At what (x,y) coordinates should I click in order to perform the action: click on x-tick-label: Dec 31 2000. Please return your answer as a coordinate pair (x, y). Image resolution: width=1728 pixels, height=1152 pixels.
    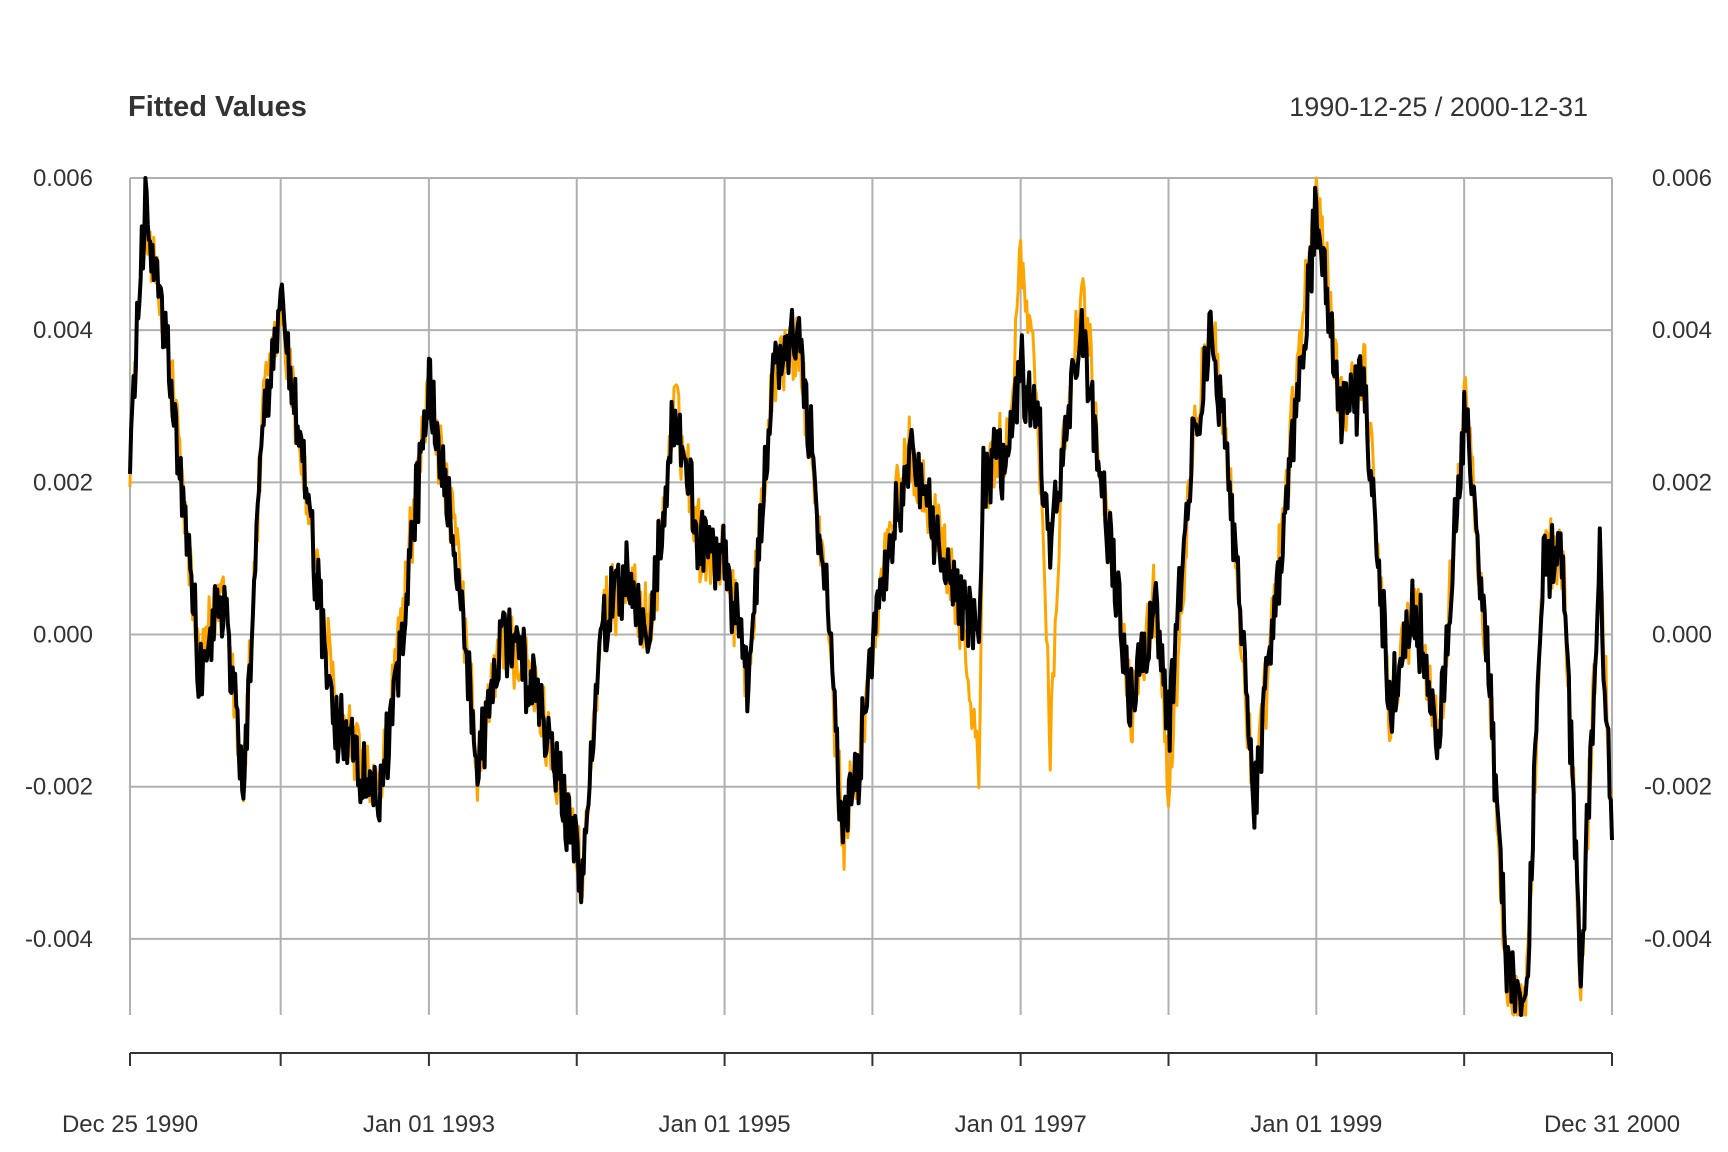
    Looking at the image, I should click on (1612, 1124).